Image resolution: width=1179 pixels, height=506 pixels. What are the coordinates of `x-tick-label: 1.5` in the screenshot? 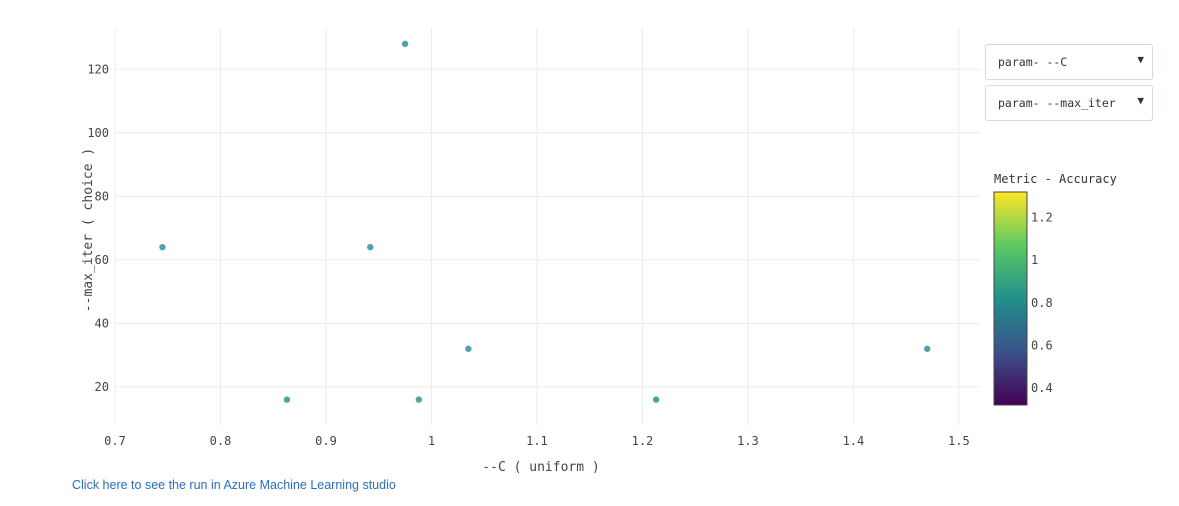 It's located at (959, 441).